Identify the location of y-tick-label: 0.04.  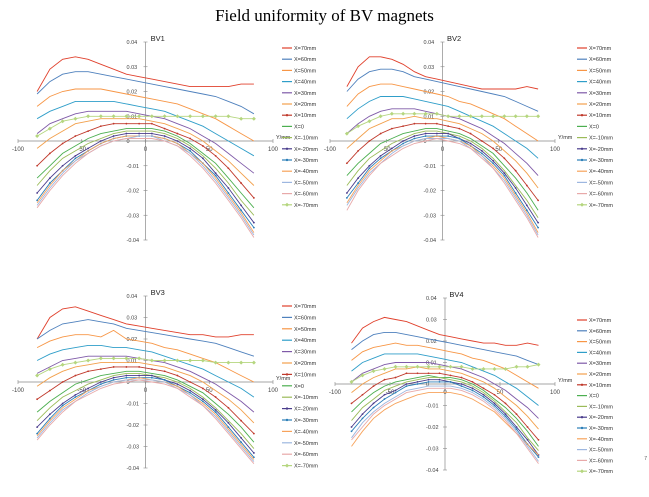
(132, 43).